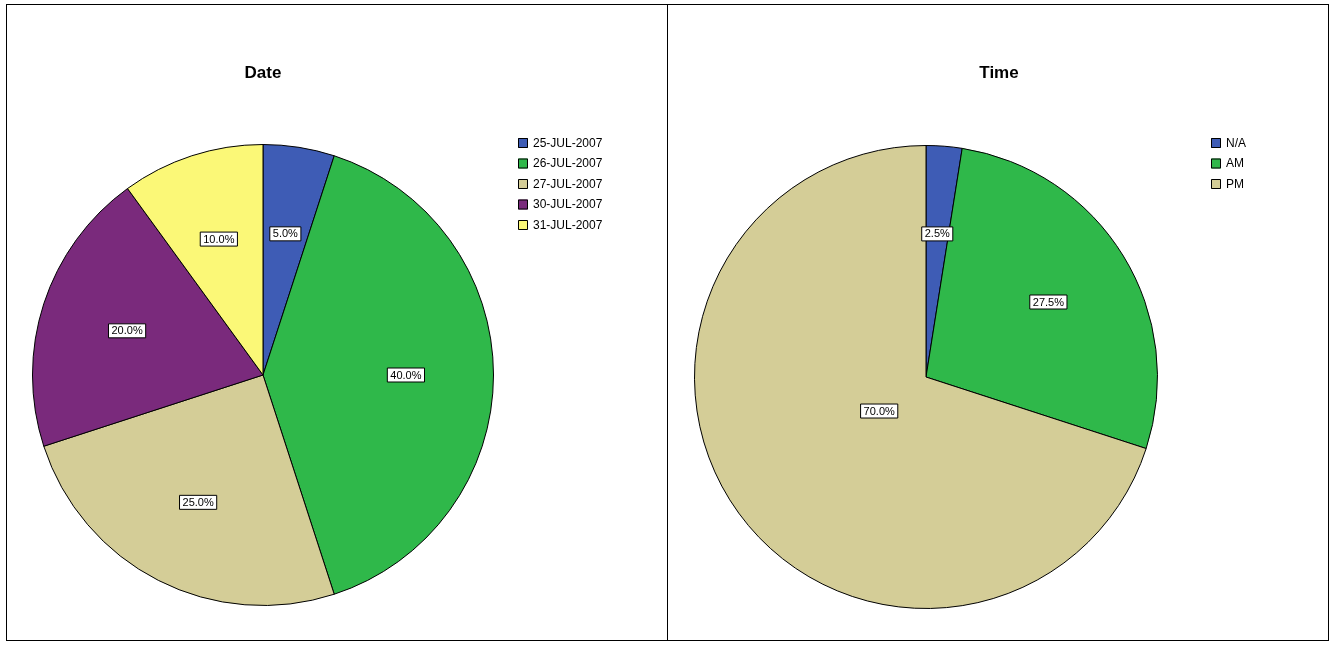  I want to click on legend-label: AM, so click(1235, 163).